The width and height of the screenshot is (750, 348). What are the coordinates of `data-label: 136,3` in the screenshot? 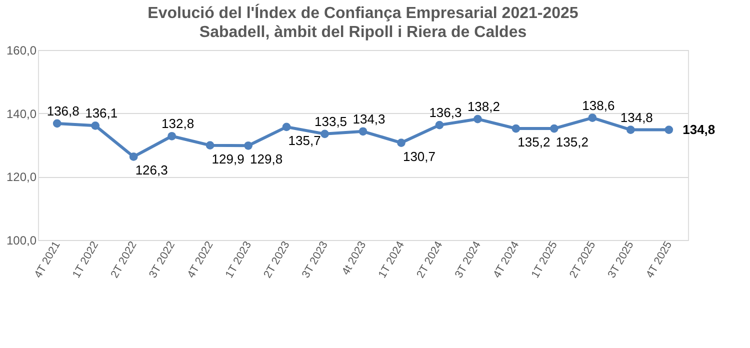 It's located at (445, 112).